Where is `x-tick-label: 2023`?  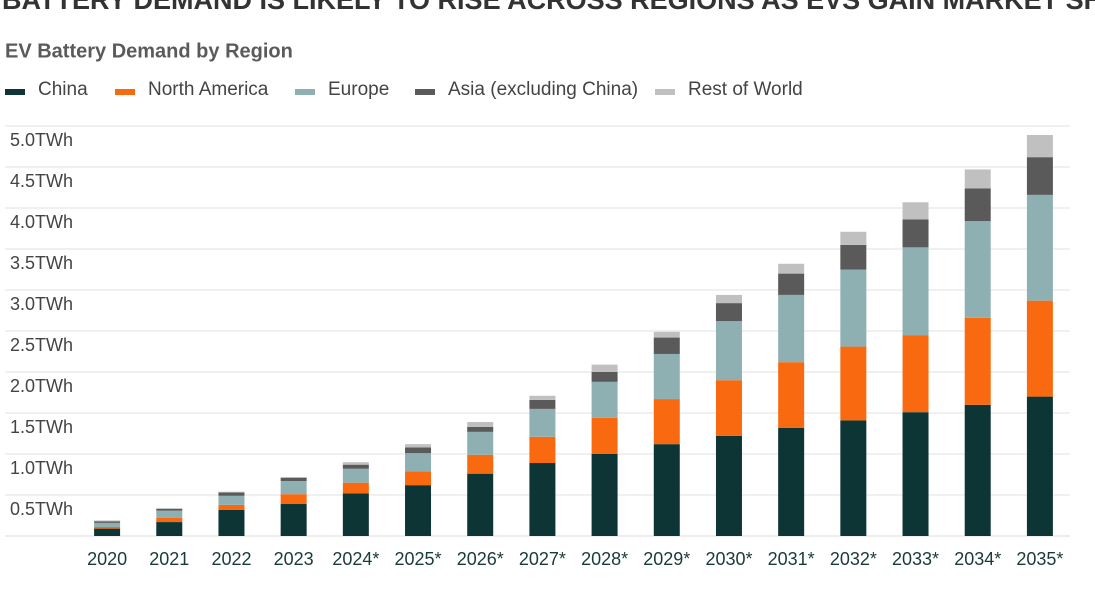 x-tick-label: 2023 is located at coordinates (294, 559).